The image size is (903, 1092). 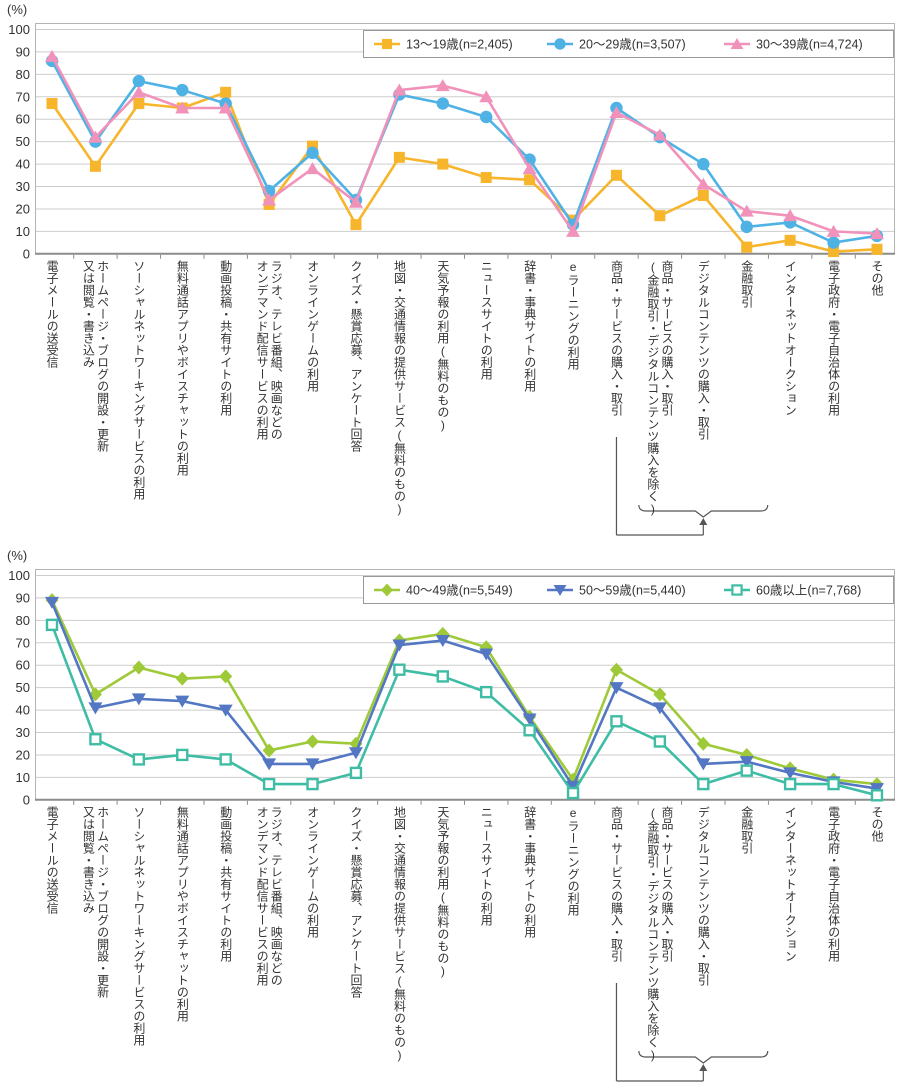 What do you see at coordinates (692, 1032) in the screenshot?
I see `bracket-annotation` at bounding box center [692, 1032].